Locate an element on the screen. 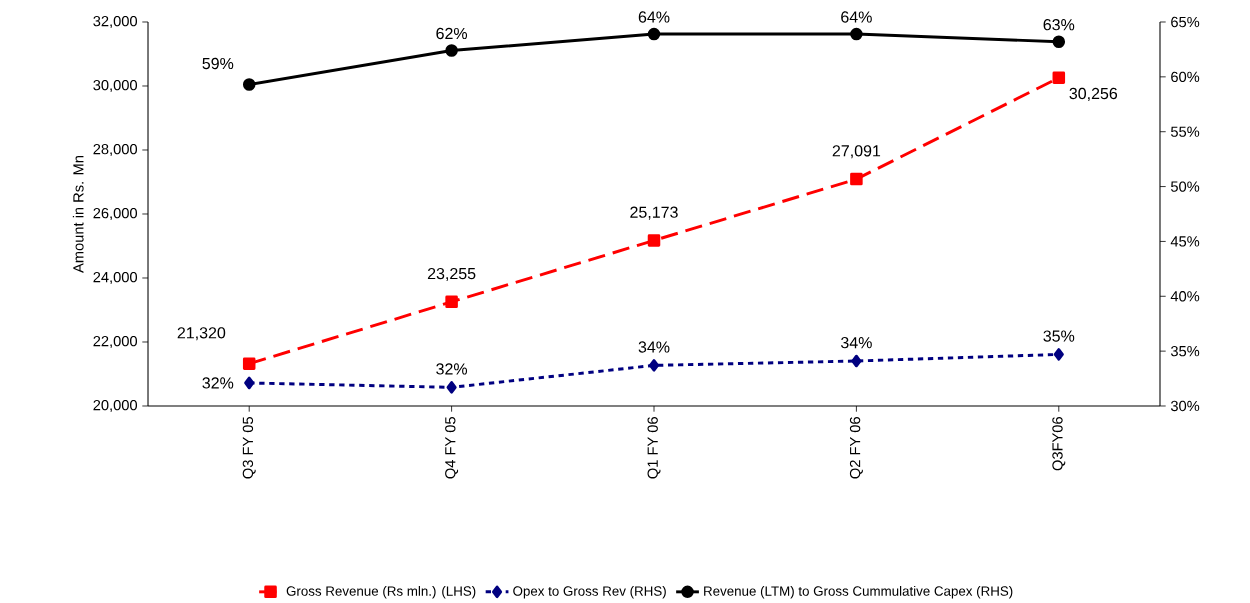 The image size is (1250, 603). y-tick-label: 24,000 is located at coordinates (115, 278).